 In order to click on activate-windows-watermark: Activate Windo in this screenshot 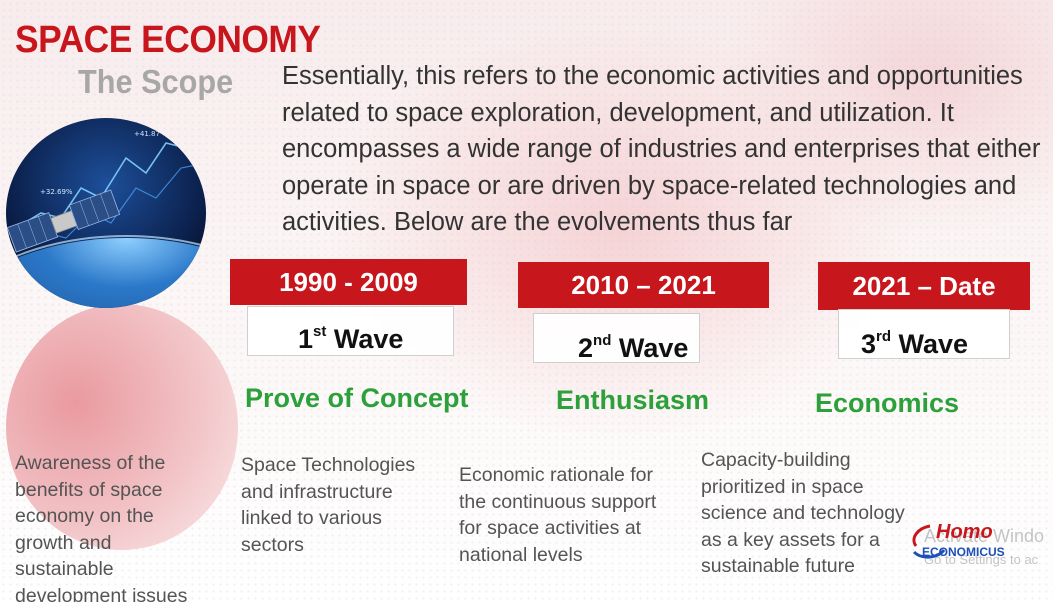, I will do `click(984, 536)`.